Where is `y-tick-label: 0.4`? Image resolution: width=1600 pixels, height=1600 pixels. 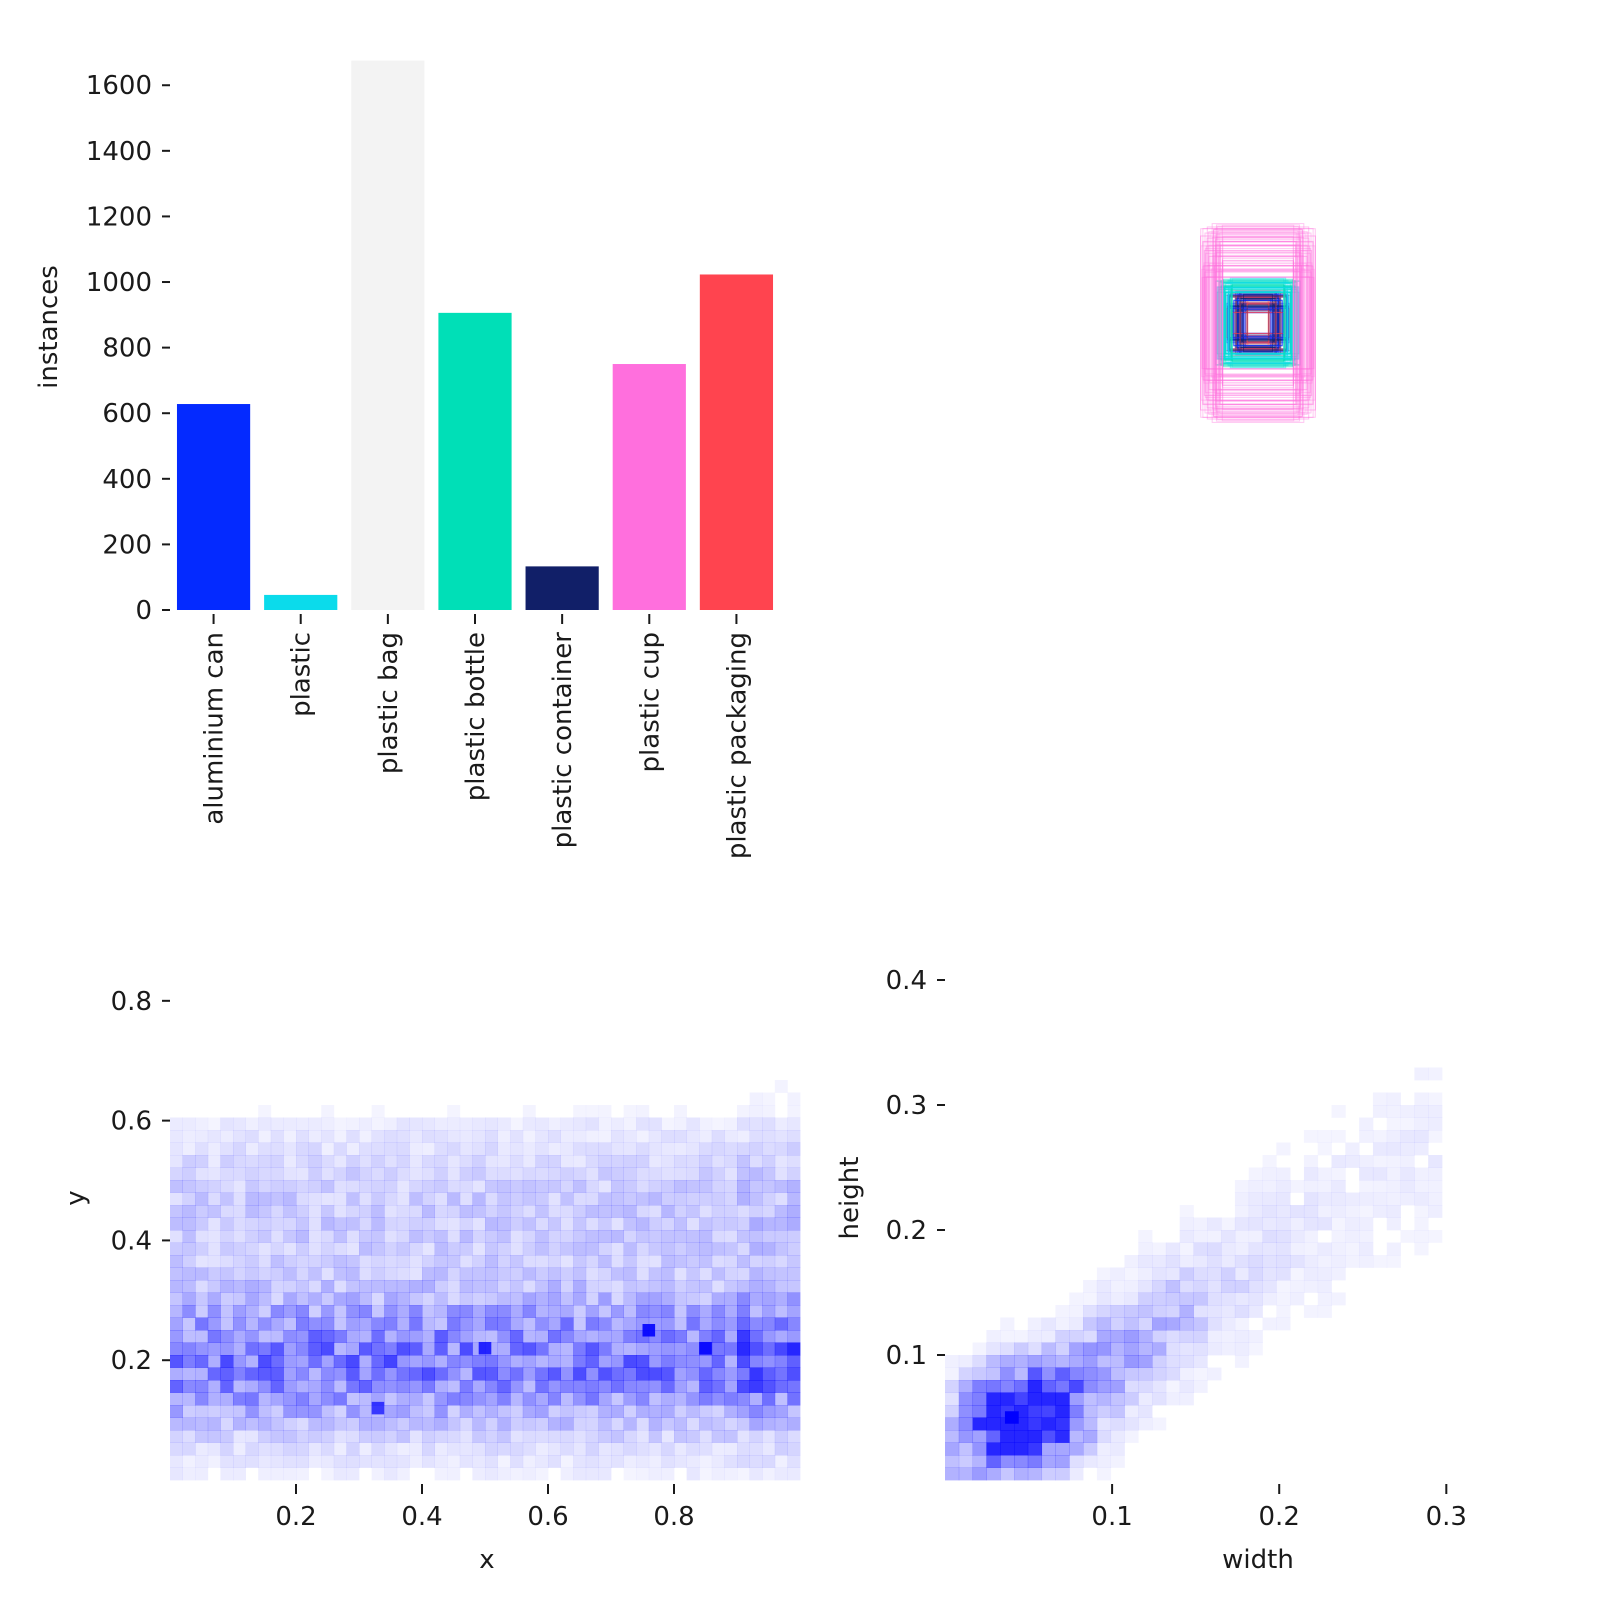 y-tick-label: 0.4 is located at coordinates (906, 981).